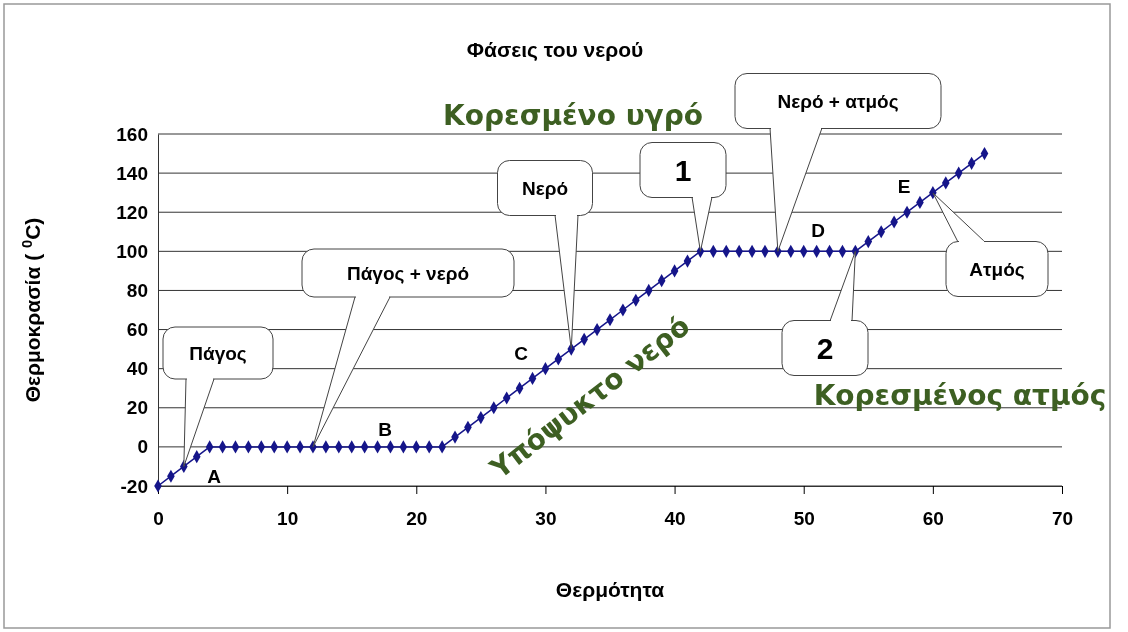 This screenshot has height=632, width=1128. Describe the element at coordinates (137, 330) in the screenshot. I see `y-tick-label: 60` at that location.